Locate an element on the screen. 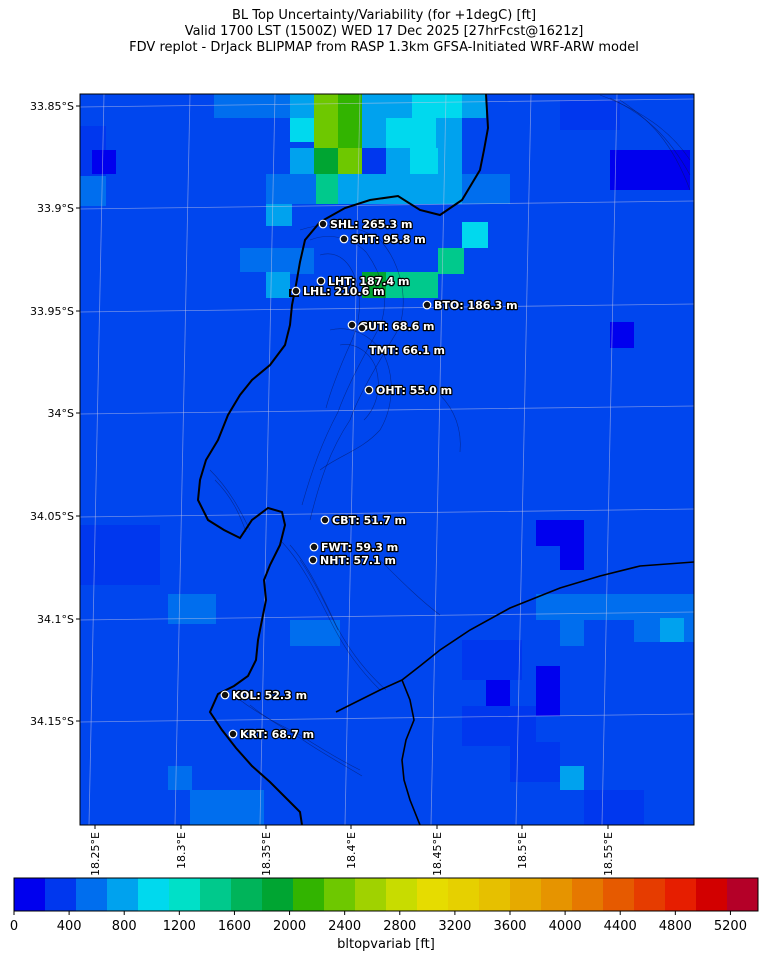 This screenshot has width=768, height=962. colorbar-tick-label: 4800 is located at coordinates (675, 926).